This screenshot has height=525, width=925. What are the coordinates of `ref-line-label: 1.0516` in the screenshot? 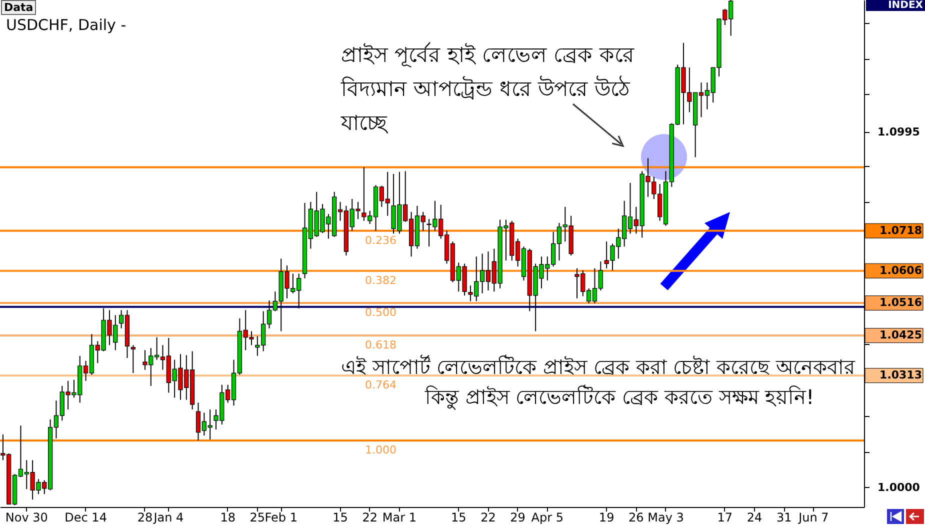 It's located at (901, 302).